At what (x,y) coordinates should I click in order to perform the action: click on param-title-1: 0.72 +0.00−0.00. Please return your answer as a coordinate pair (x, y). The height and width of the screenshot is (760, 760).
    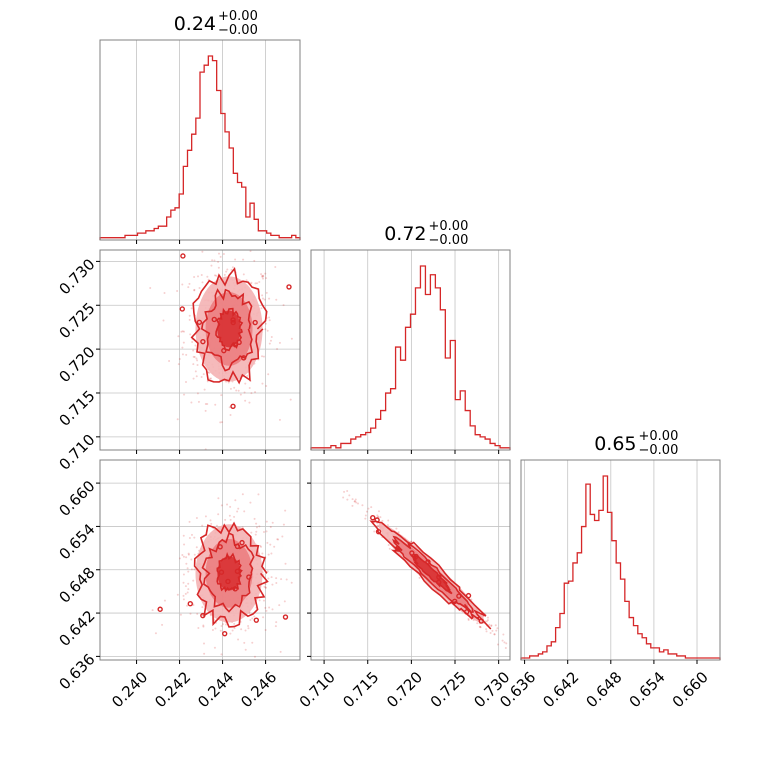
    Looking at the image, I should click on (426, 233).